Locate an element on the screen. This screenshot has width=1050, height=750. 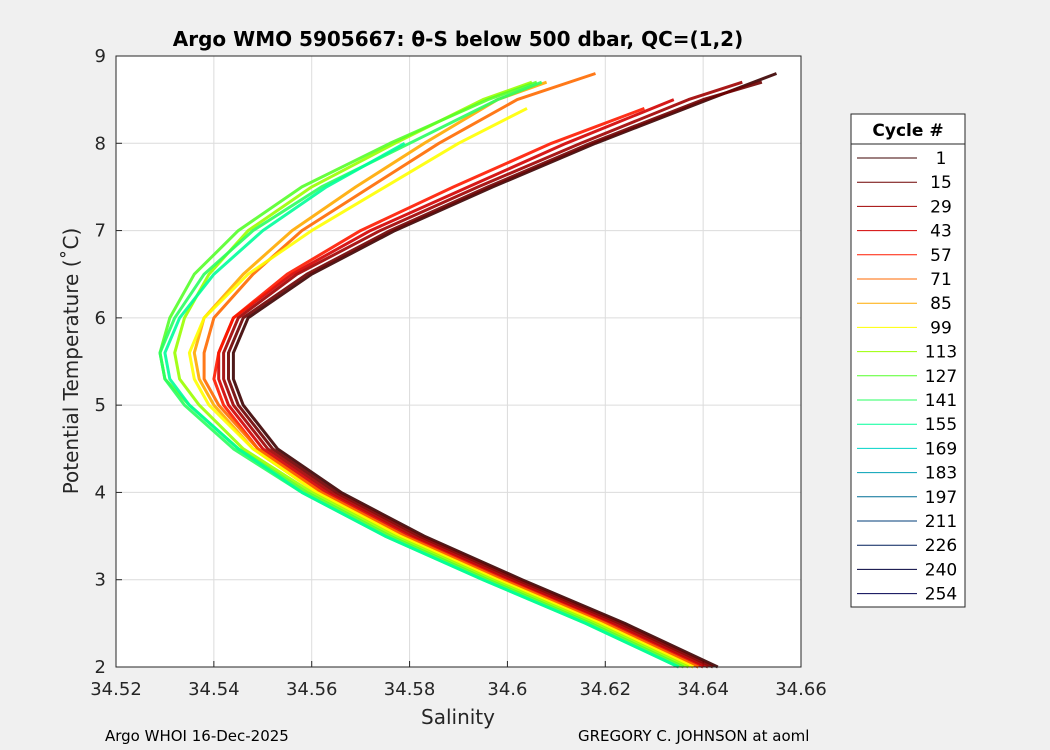
y-axis-label: Potential Temperature (˚C) is located at coordinates (71, 361).